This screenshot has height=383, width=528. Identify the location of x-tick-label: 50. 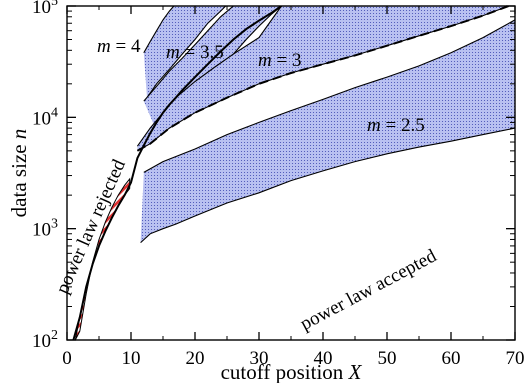
(387, 358).